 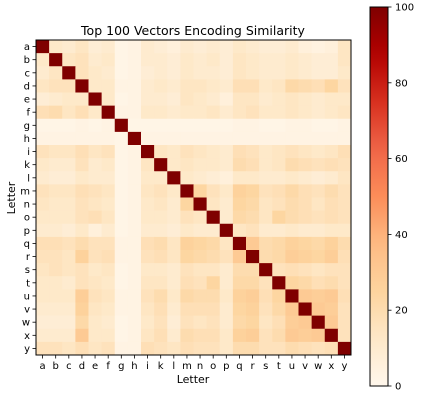 I want to click on x-tick-label: c, so click(x=69, y=366).